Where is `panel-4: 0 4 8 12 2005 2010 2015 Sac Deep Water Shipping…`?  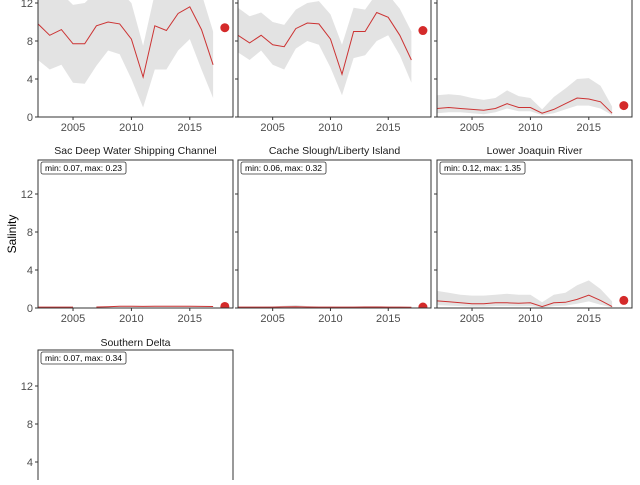
panel-4: 0 4 8 12 2005 2010 2015 Sac Deep Water Shipping… is located at coordinates (127, 235).